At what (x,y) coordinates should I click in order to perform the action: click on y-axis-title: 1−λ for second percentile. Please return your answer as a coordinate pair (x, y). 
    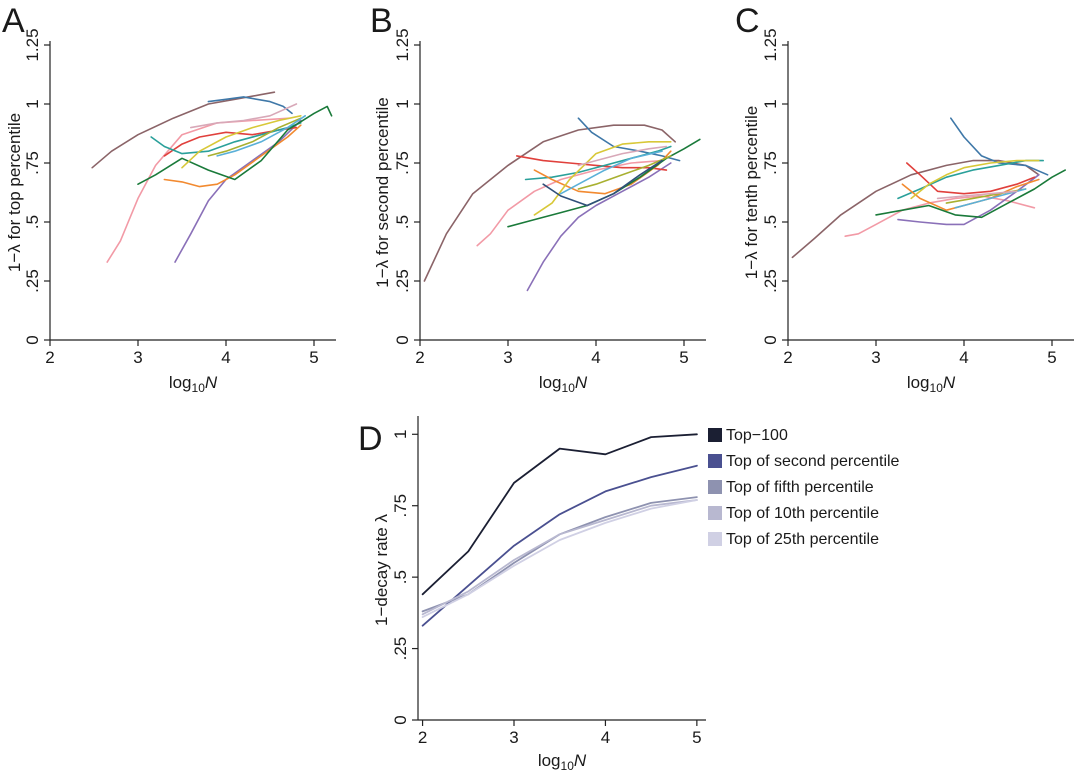
    Looking at the image, I should click on (382, 192).